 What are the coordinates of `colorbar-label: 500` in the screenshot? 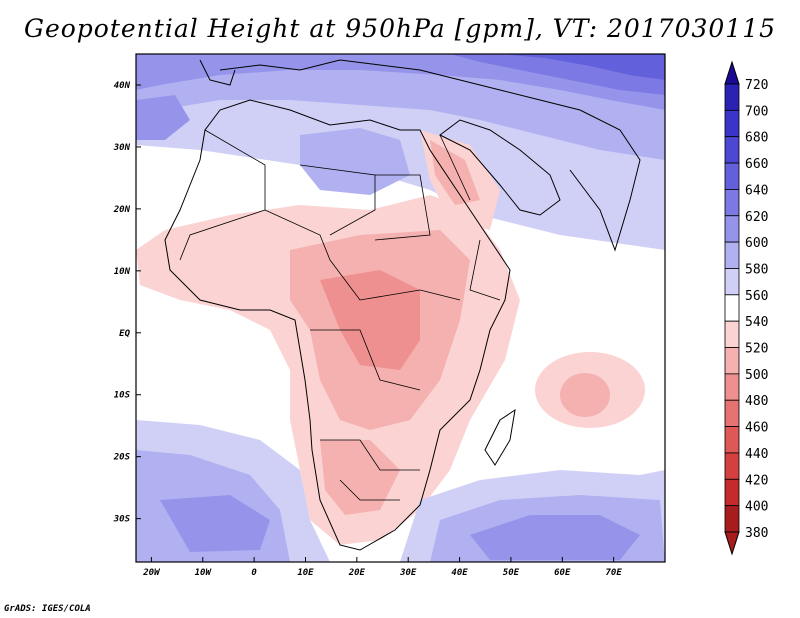 It's located at (756, 375).